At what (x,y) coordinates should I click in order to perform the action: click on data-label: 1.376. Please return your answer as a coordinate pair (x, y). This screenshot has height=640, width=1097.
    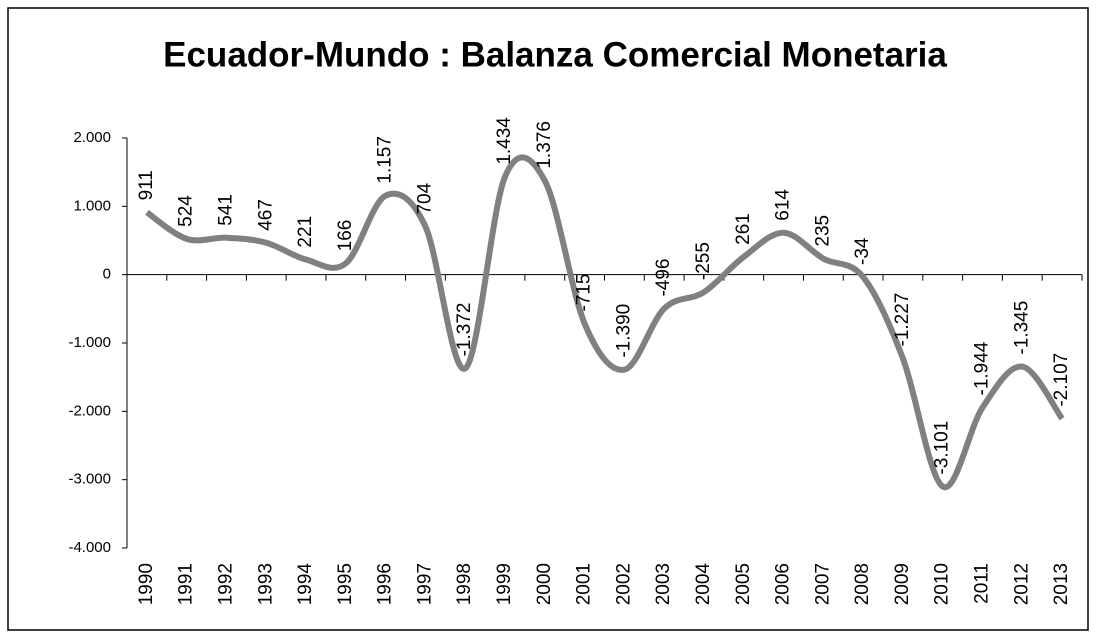
    Looking at the image, I should click on (544, 145).